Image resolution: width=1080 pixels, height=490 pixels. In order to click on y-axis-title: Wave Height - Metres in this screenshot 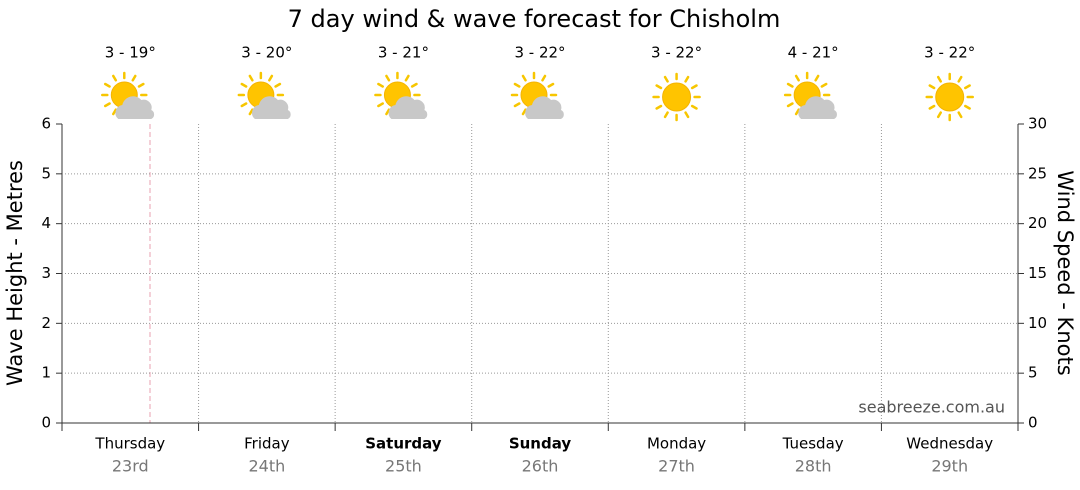, I will do `click(15, 273)`.